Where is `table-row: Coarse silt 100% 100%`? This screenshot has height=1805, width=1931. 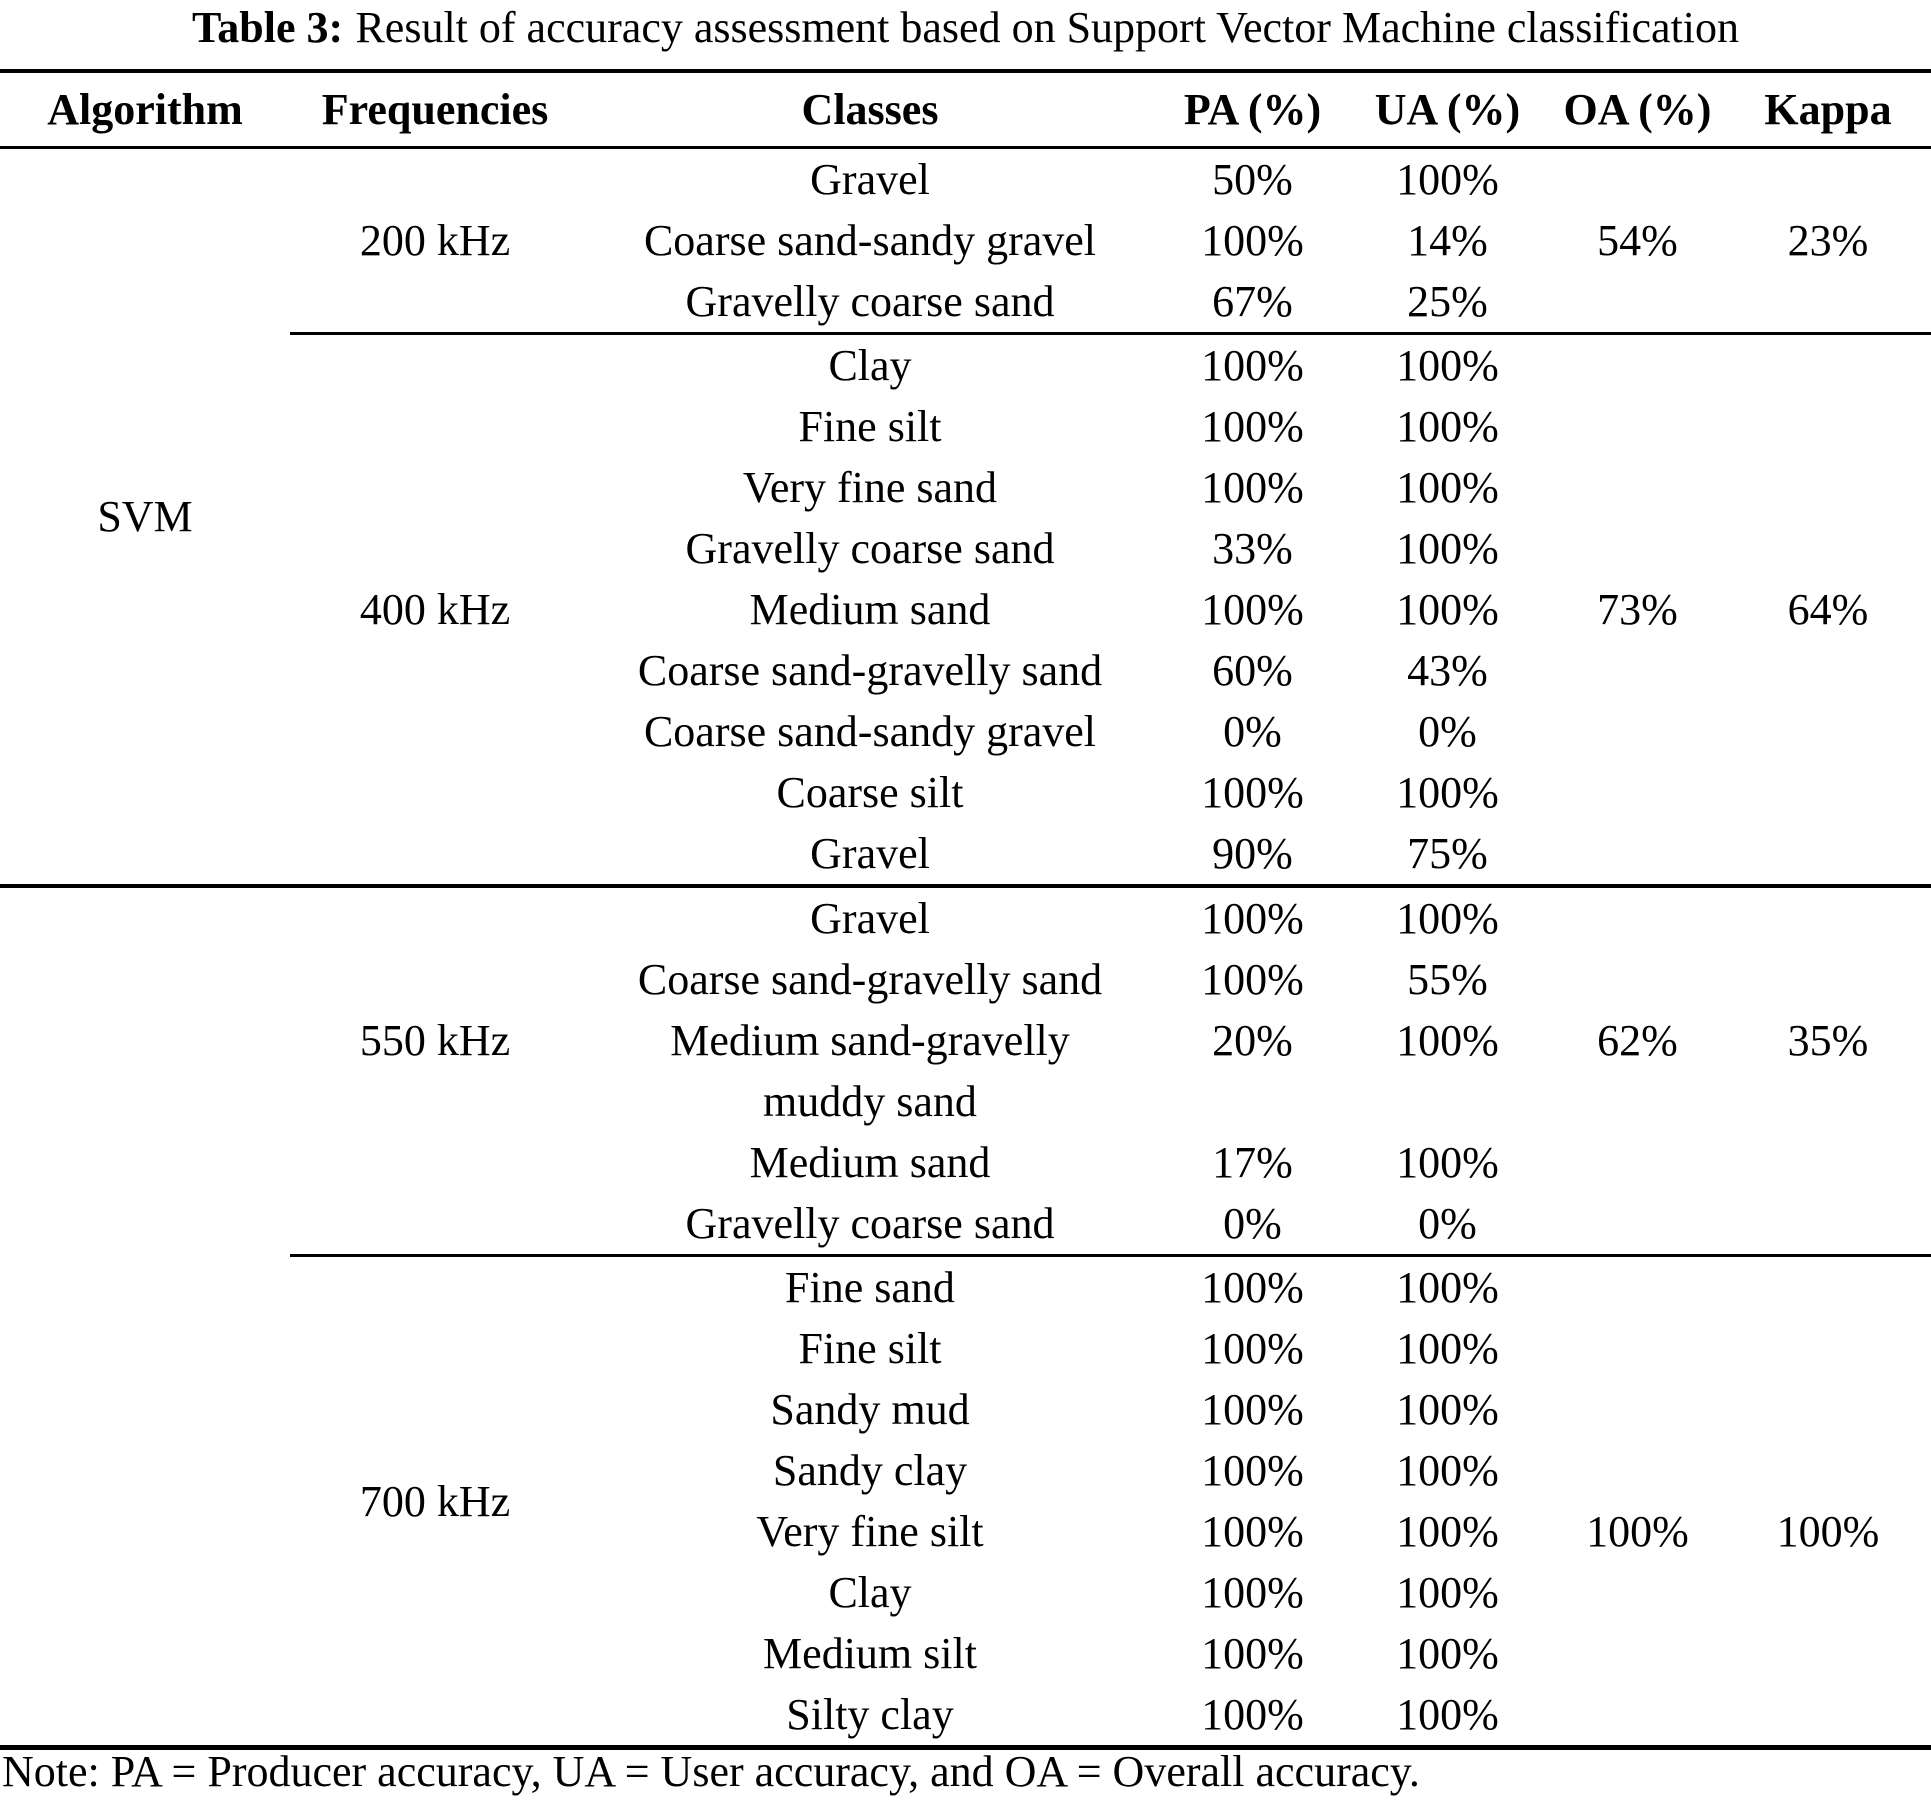
table-row: Coarse silt 100% 100% is located at coordinates (965, 792).